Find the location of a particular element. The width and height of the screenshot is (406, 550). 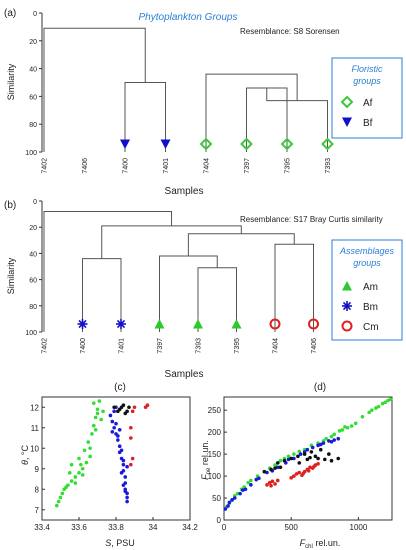

scatter-d-ytick-label-100: 100 is located at coordinates (215, 476).